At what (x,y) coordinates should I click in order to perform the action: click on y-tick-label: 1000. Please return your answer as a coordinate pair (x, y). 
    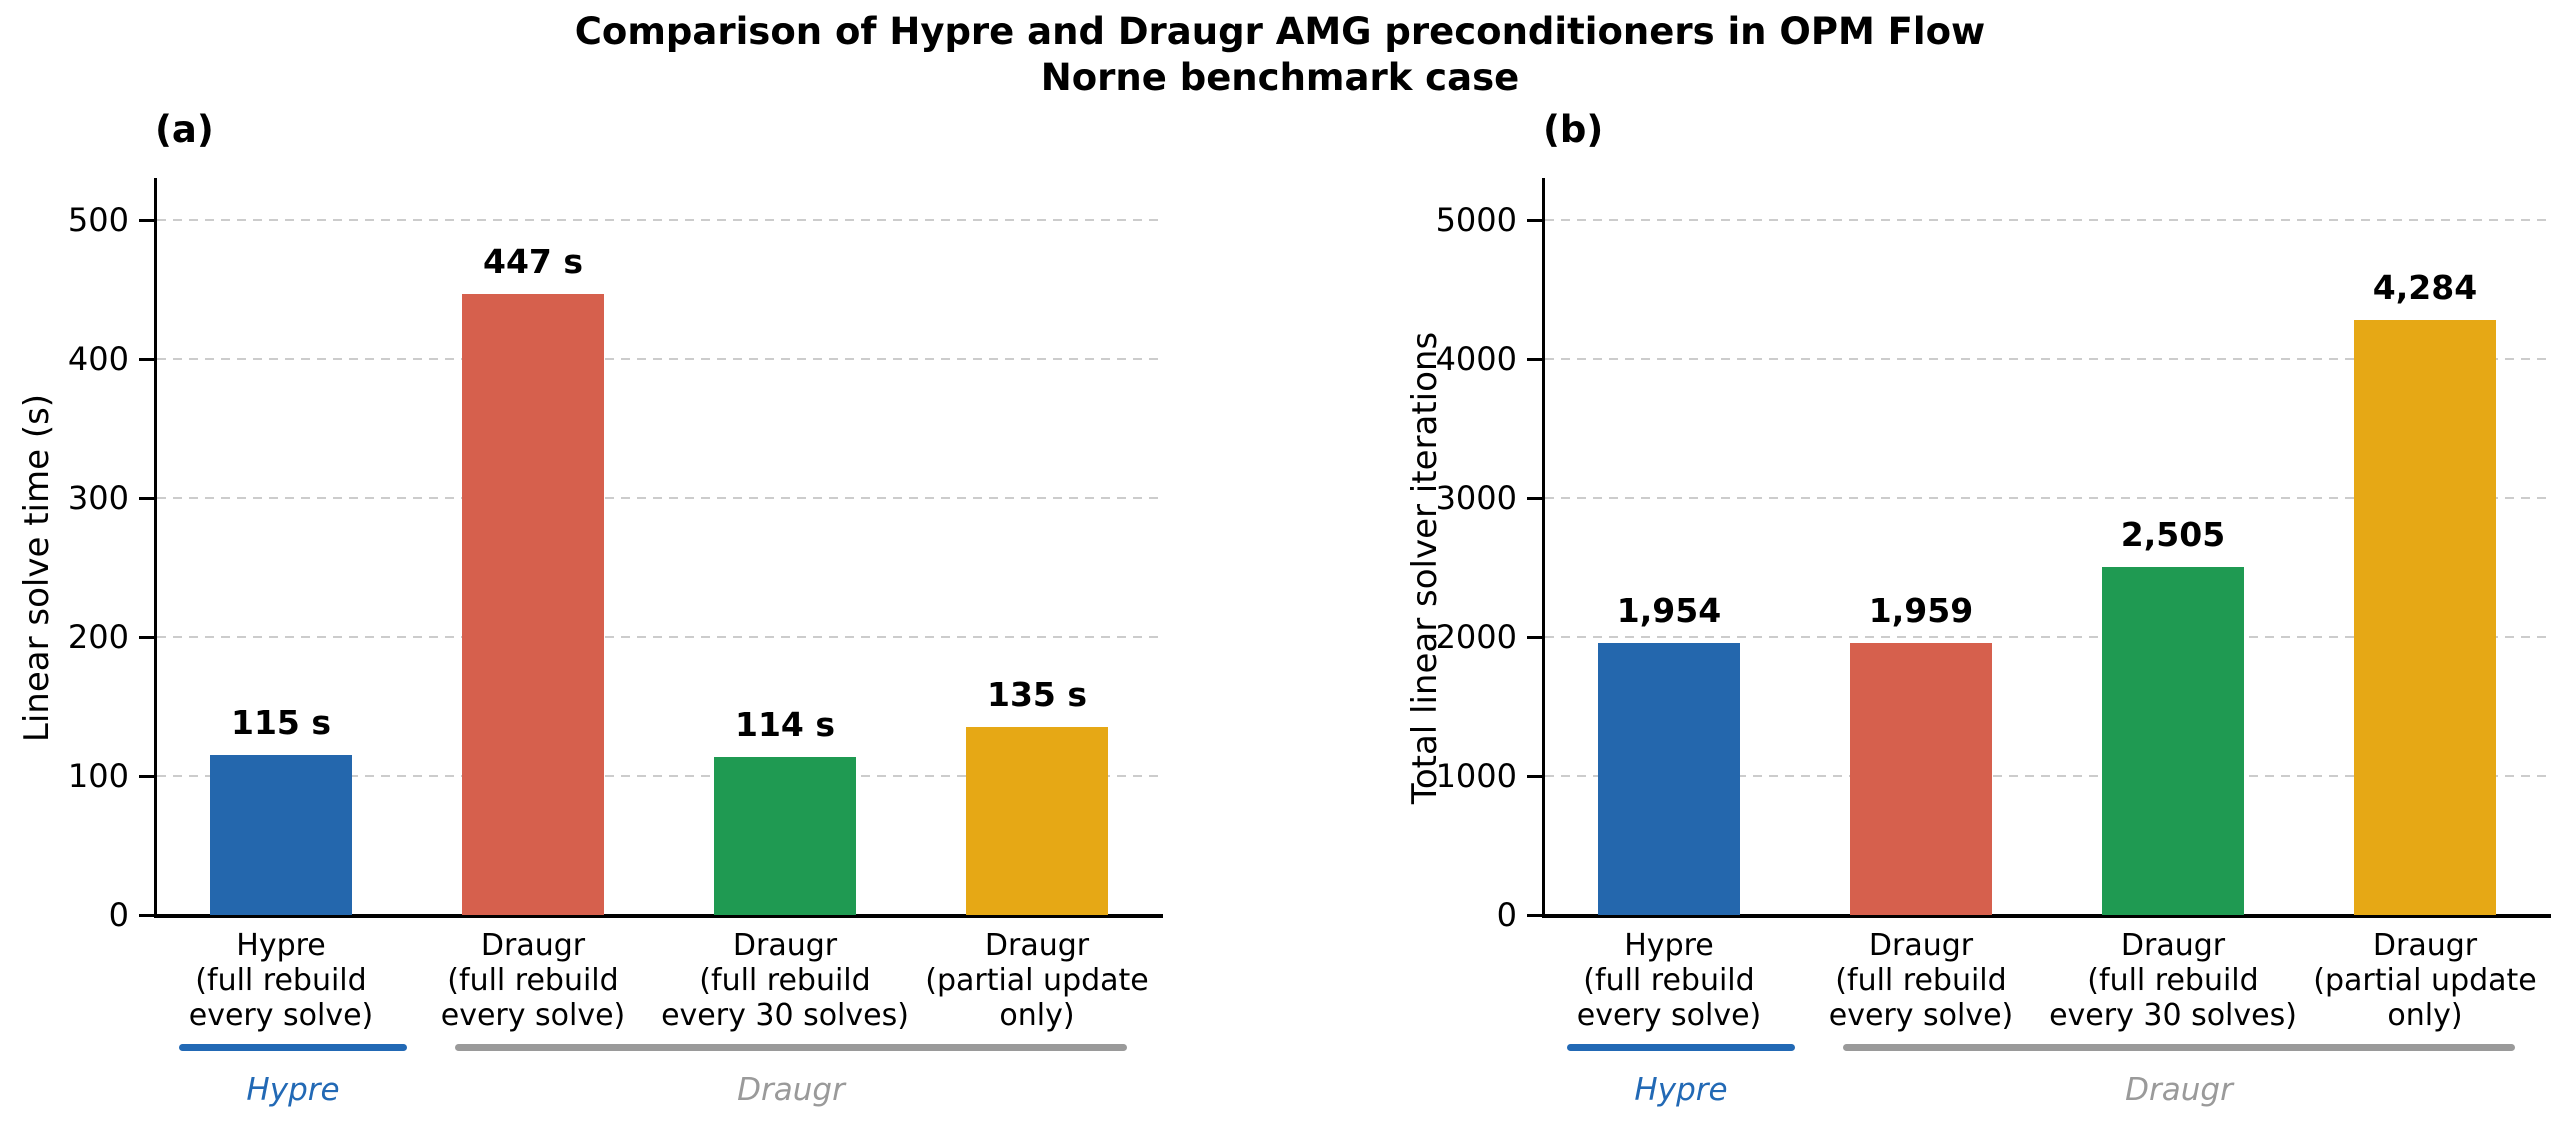
    Looking at the image, I should click on (1476, 776).